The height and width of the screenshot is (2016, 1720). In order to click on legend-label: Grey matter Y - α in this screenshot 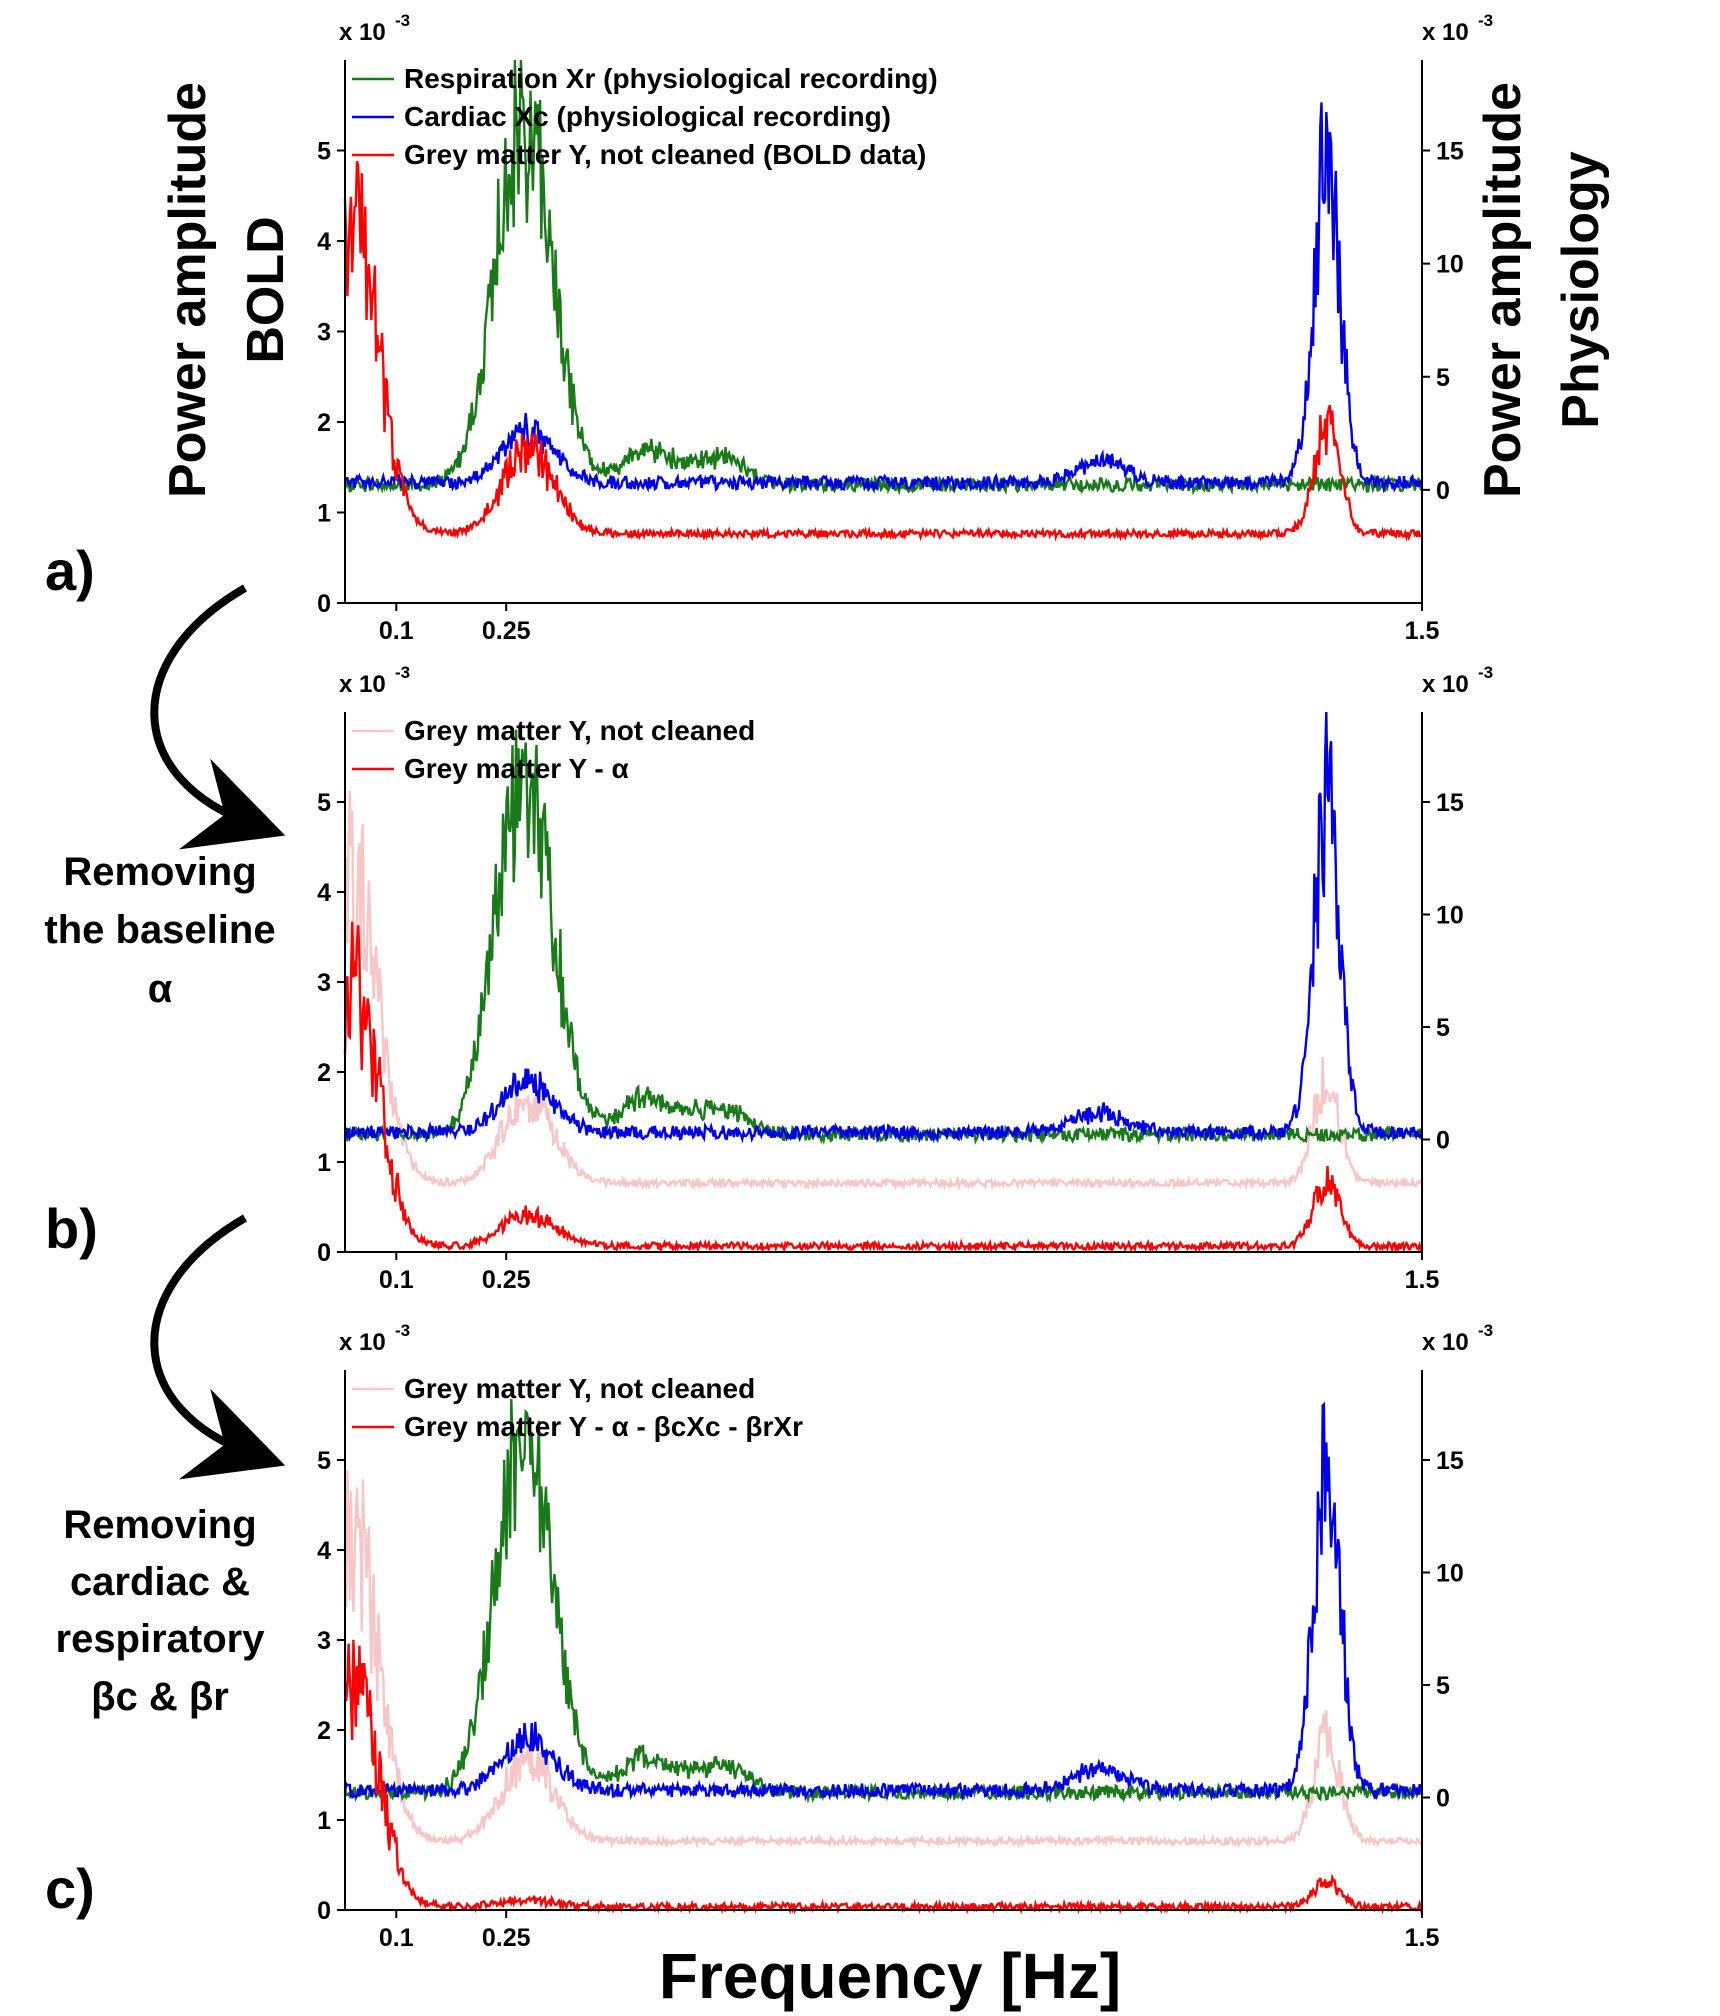, I will do `click(516, 768)`.